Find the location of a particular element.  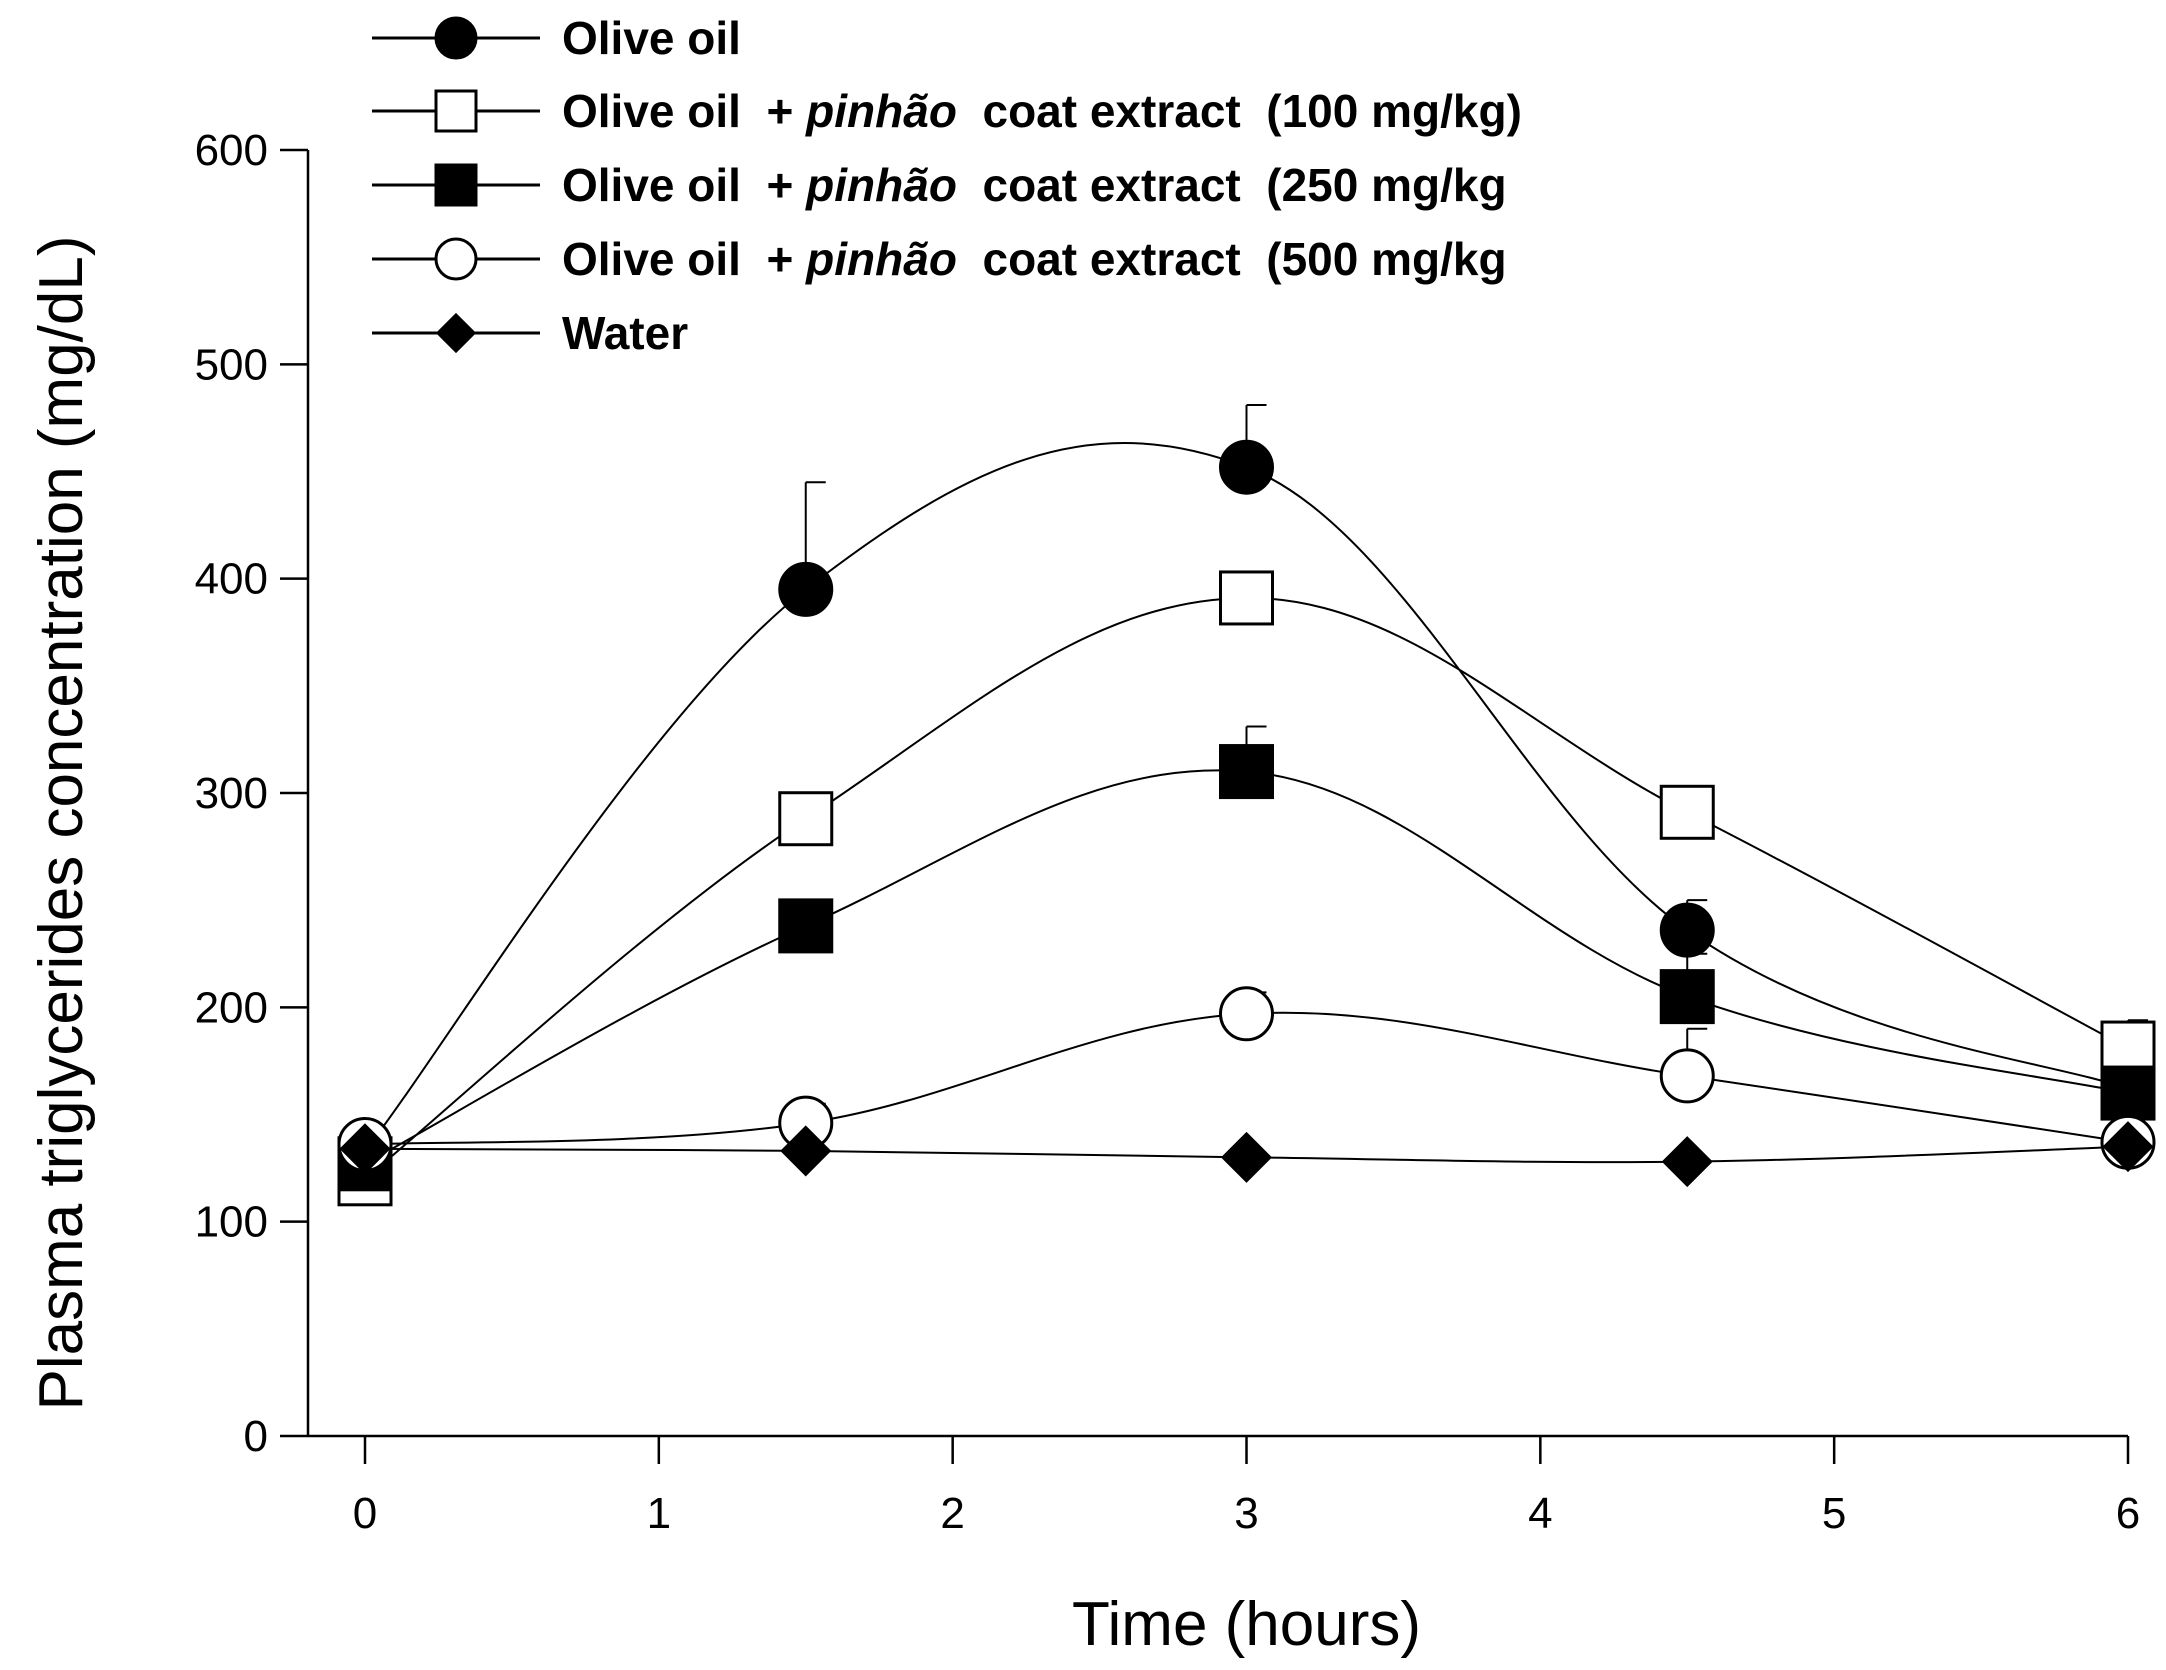

legend-label-part: Olive oil is located at coordinates (651, 38).